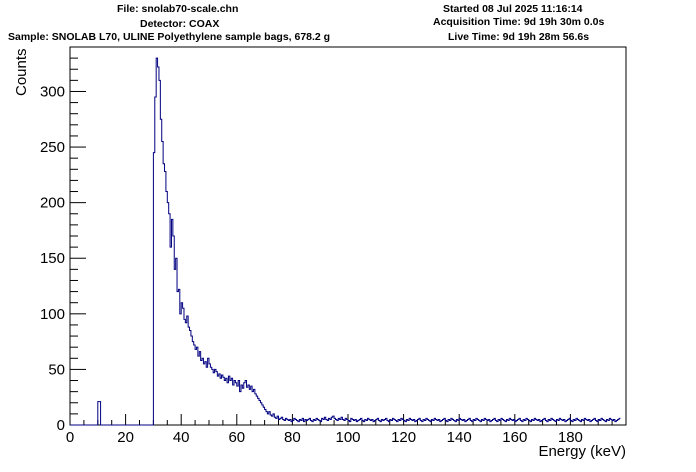 Image resolution: width=696 pixels, height=472 pixels. Describe the element at coordinates (459, 437) in the screenshot. I see `x-tick-label: 140` at that location.